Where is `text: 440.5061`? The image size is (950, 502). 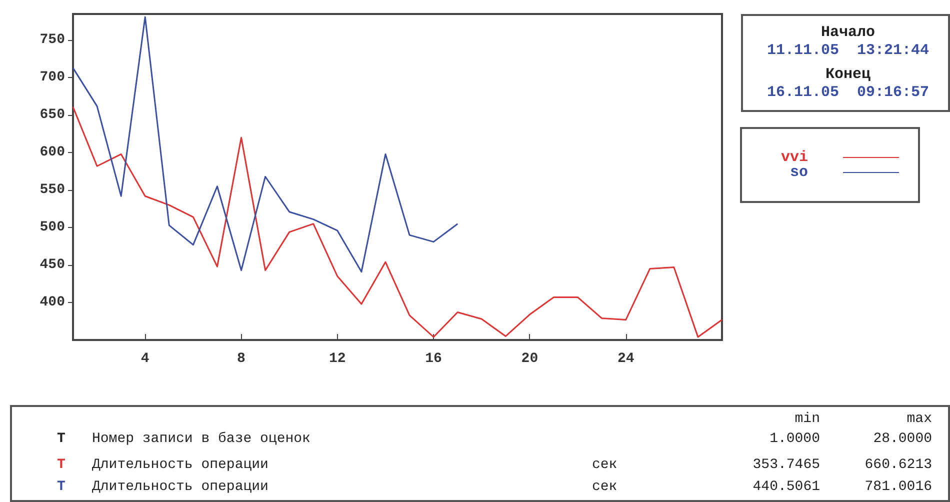
text: 440.5061 is located at coordinates (786, 487).